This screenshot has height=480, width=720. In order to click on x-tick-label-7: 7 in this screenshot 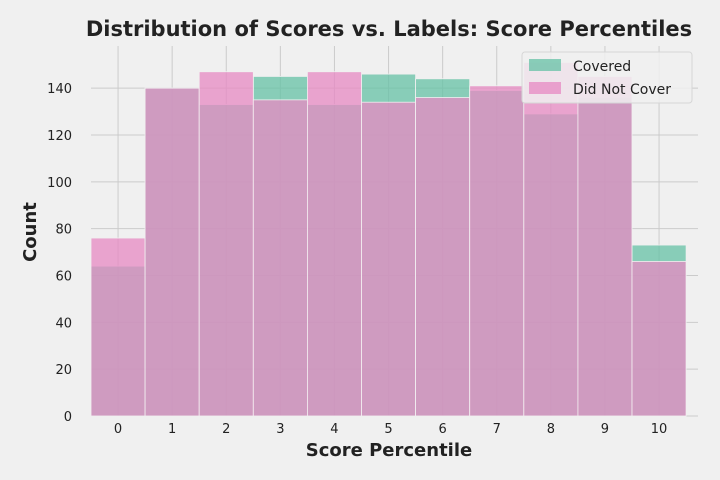, I will do `click(497, 429)`.